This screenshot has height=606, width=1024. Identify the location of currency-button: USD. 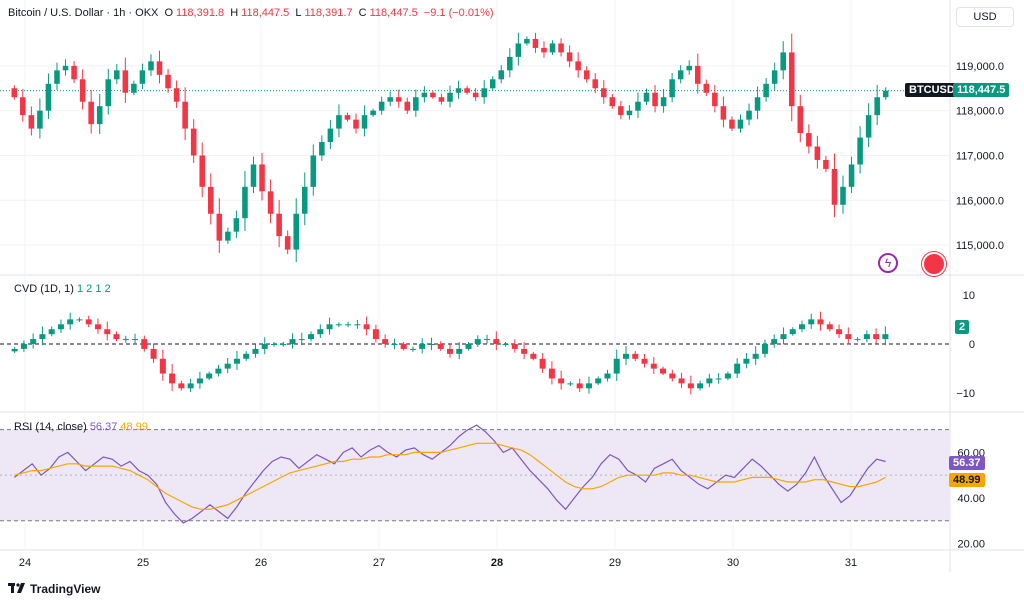
(985, 17).